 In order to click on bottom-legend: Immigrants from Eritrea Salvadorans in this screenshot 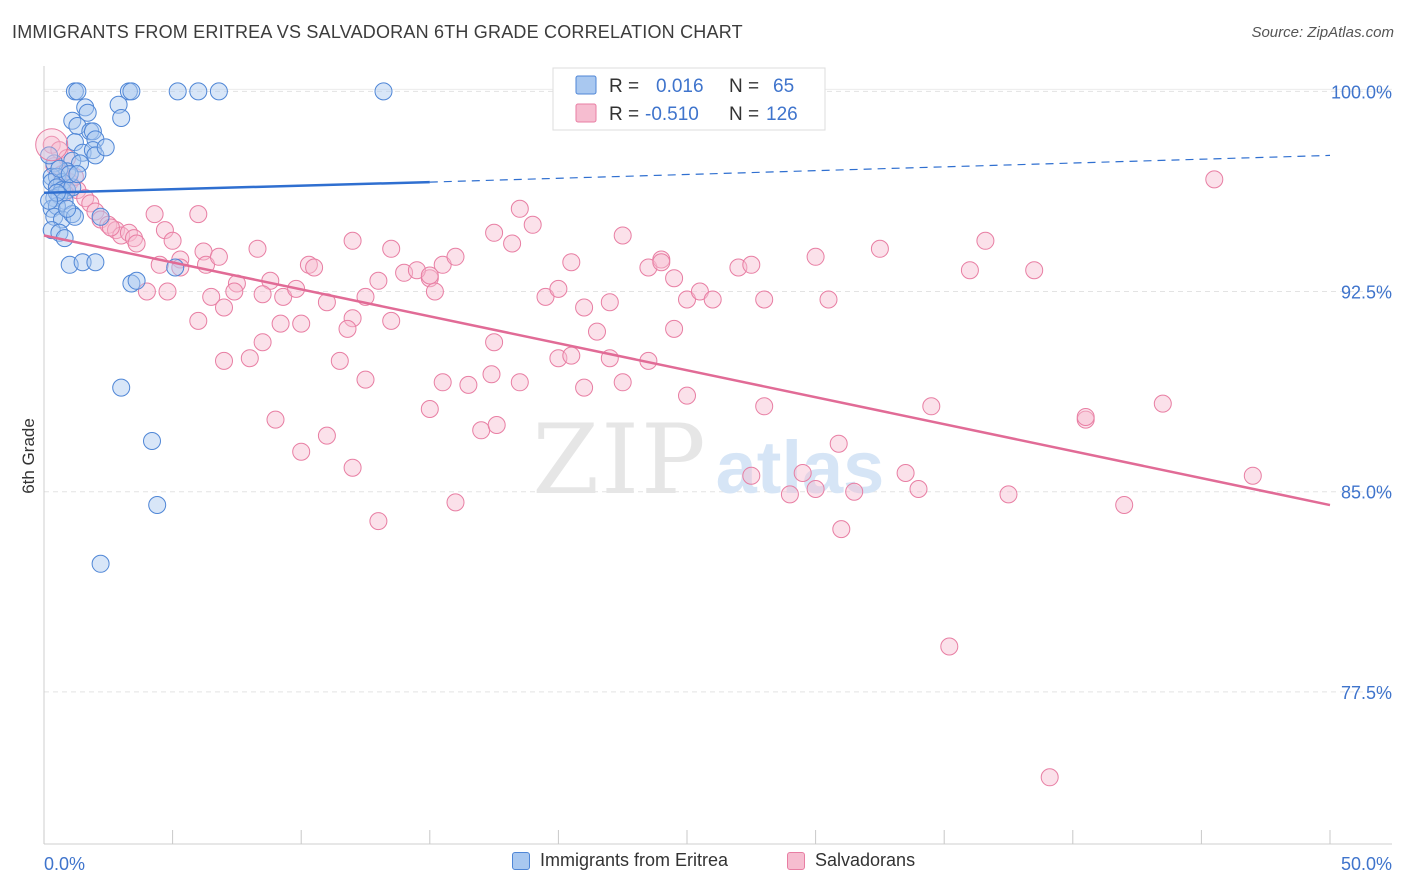, I will do `click(703, 865)`.